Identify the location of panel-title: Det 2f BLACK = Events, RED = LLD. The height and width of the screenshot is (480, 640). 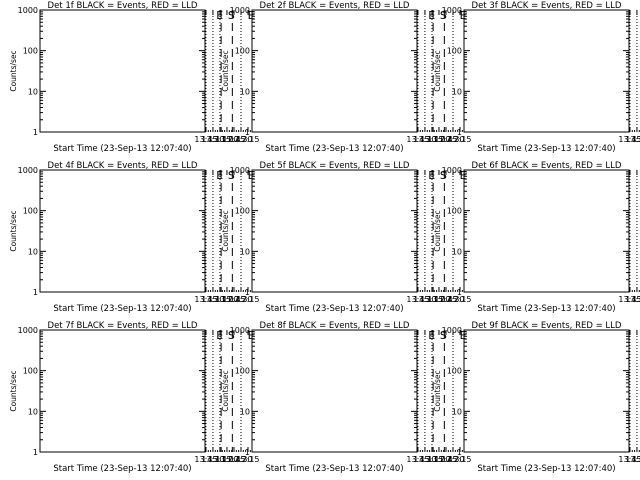
(335, 6).